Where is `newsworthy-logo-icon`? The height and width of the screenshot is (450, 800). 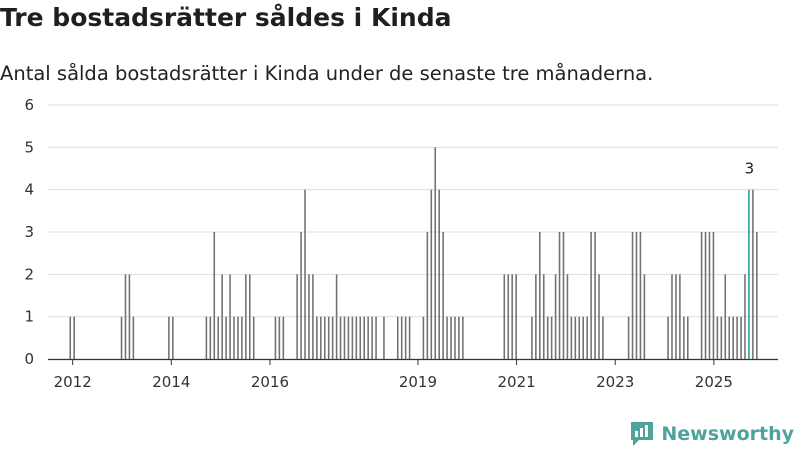
newsworthy-logo-icon is located at coordinates (642, 434).